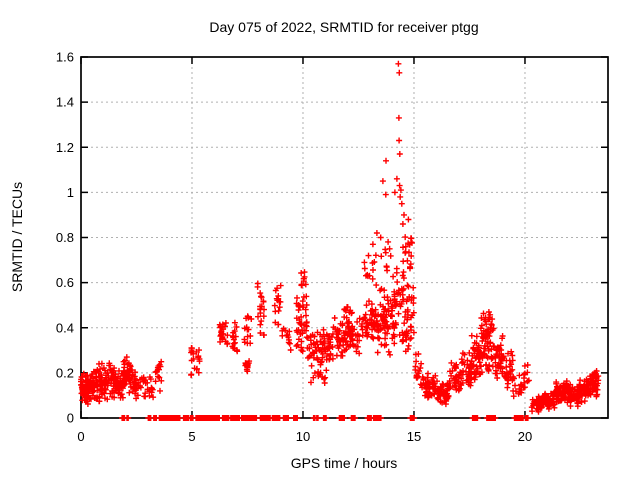 The image size is (640, 480). What do you see at coordinates (303, 436) in the screenshot?
I see `x-tick-label: 10` at bounding box center [303, 436].